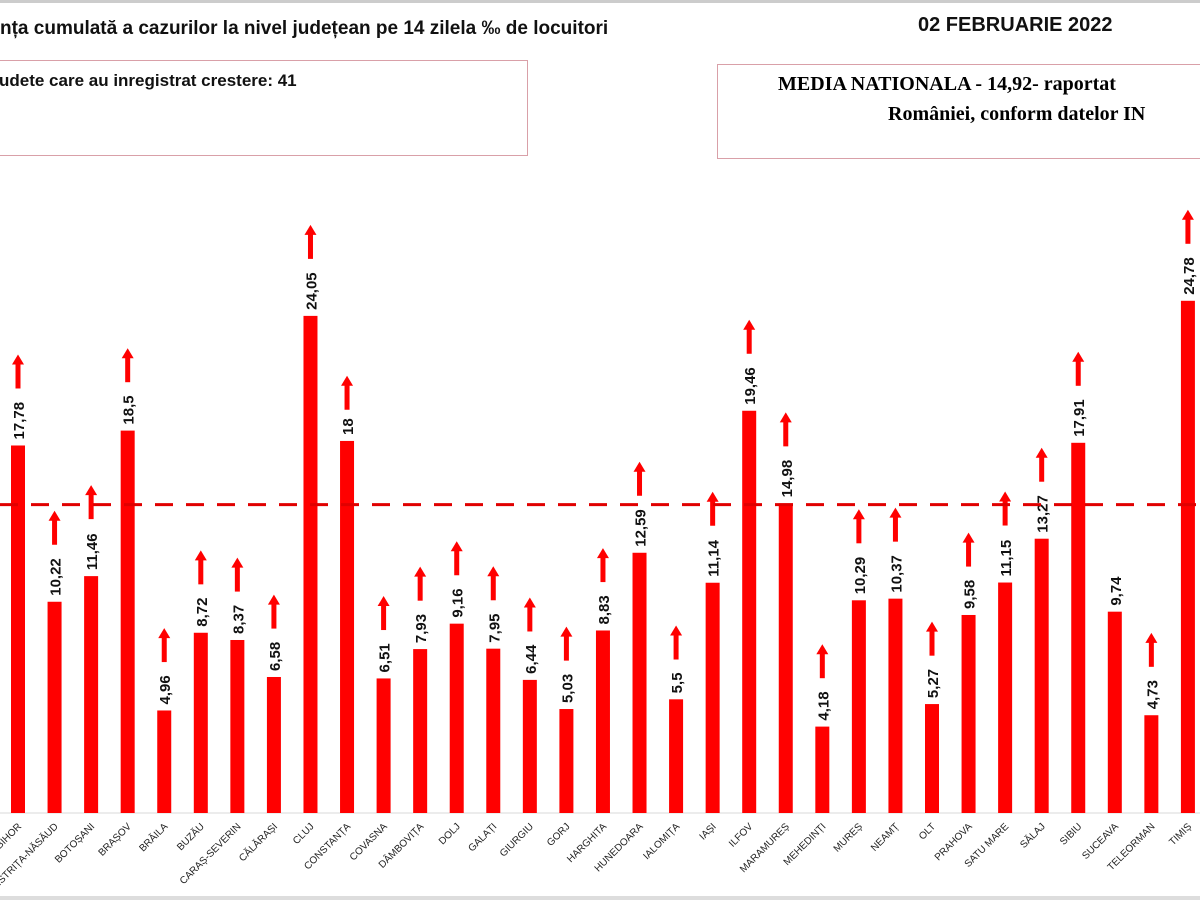 The height and width of the screenshot is (900, 1200). What do you see at coordinates (127, 621) in the screenshot?
I see `bar-brașov` at bounding box center [127, 621].